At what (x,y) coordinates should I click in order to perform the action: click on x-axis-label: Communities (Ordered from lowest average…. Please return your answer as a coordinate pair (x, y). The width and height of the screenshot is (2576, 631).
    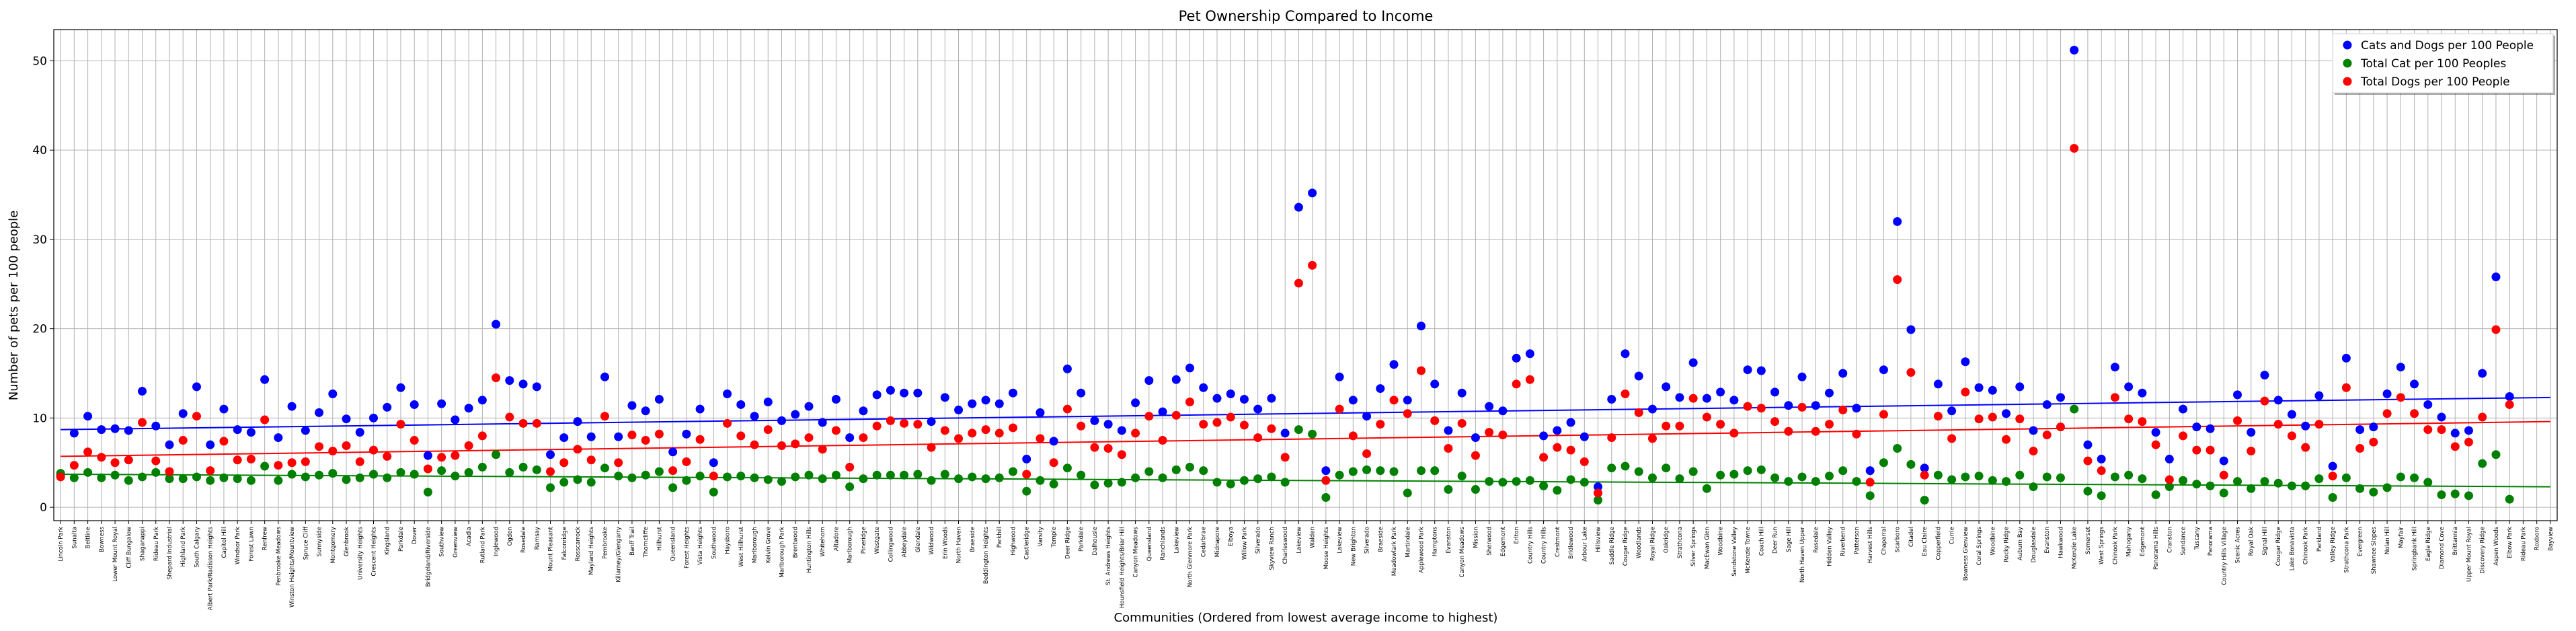
    Looking at the image, I should click on (1306, 618).